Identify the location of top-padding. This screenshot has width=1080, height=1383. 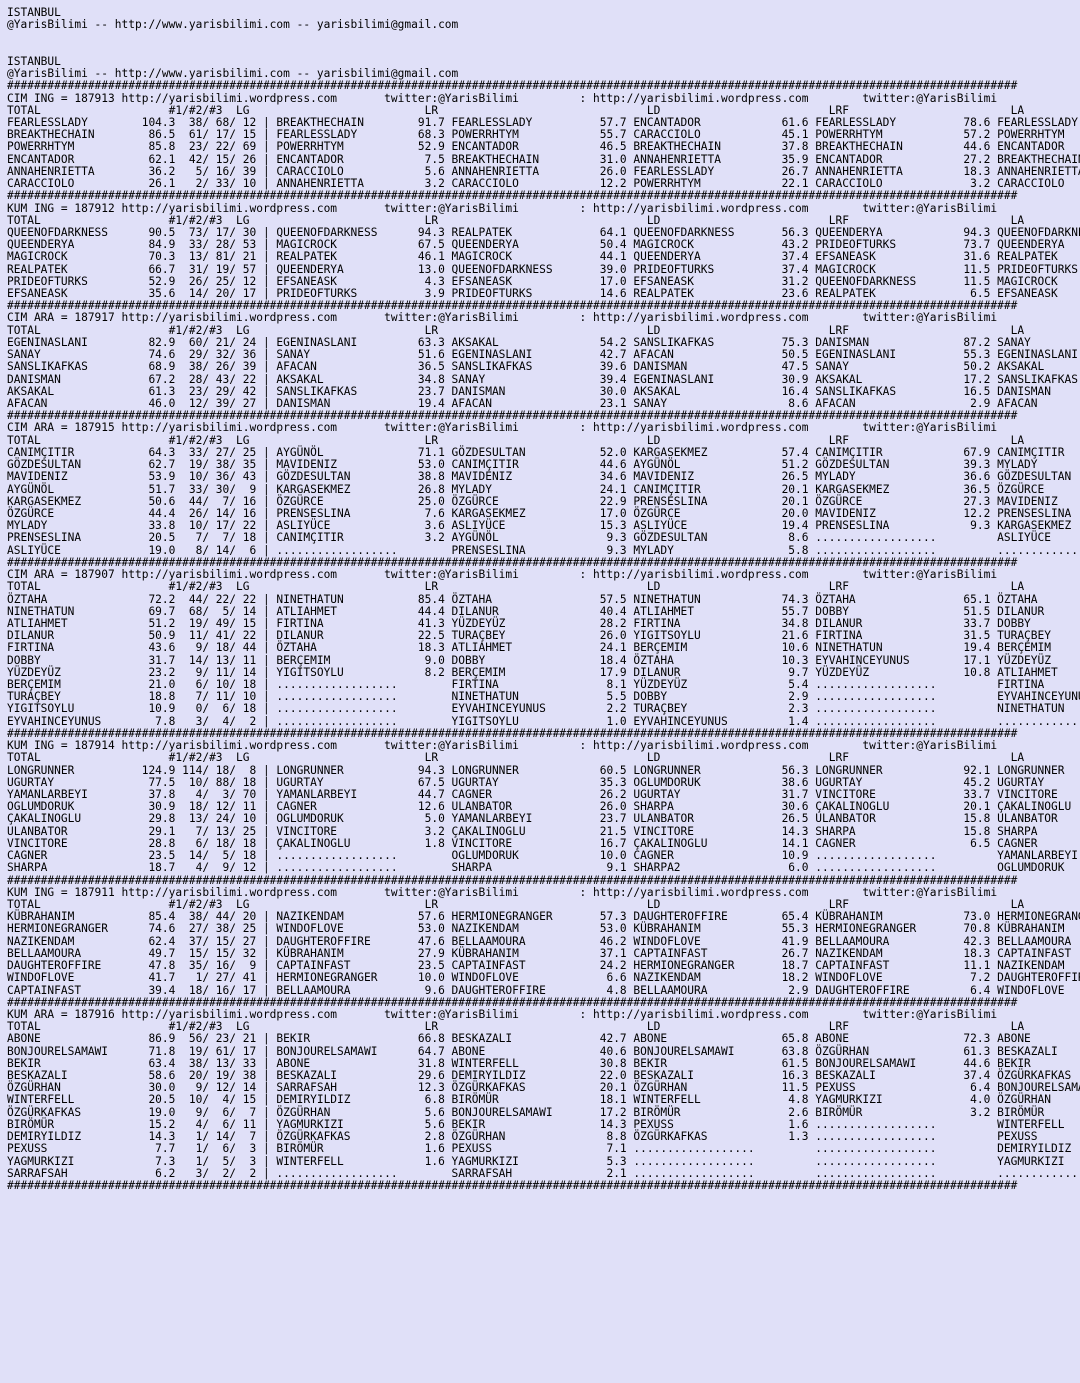
(540, 3).